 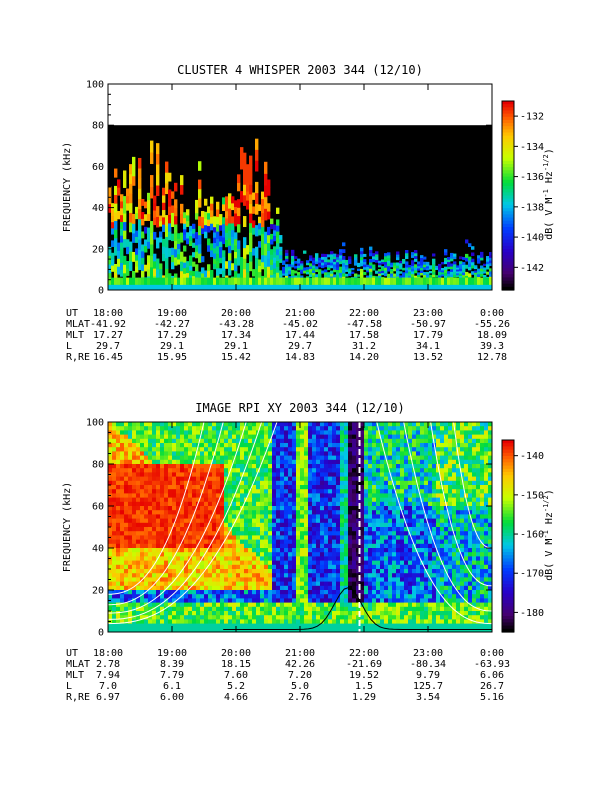 I want to click on cluster-eph-value: 19:00, so click(x=172, y=313).